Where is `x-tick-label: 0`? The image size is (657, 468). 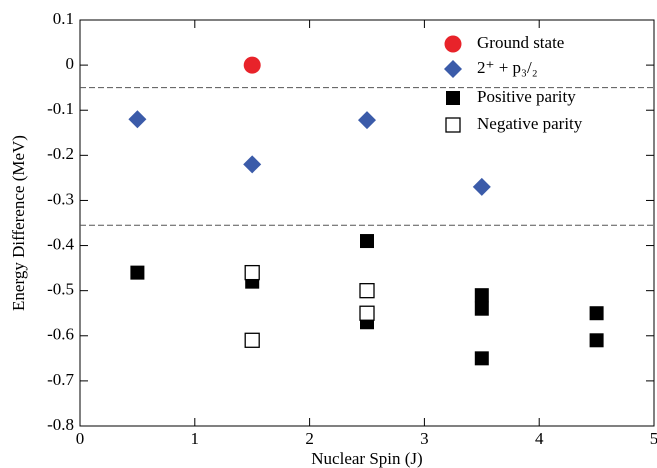 x-tick-label: 0 is located at coordinates (80, 438).